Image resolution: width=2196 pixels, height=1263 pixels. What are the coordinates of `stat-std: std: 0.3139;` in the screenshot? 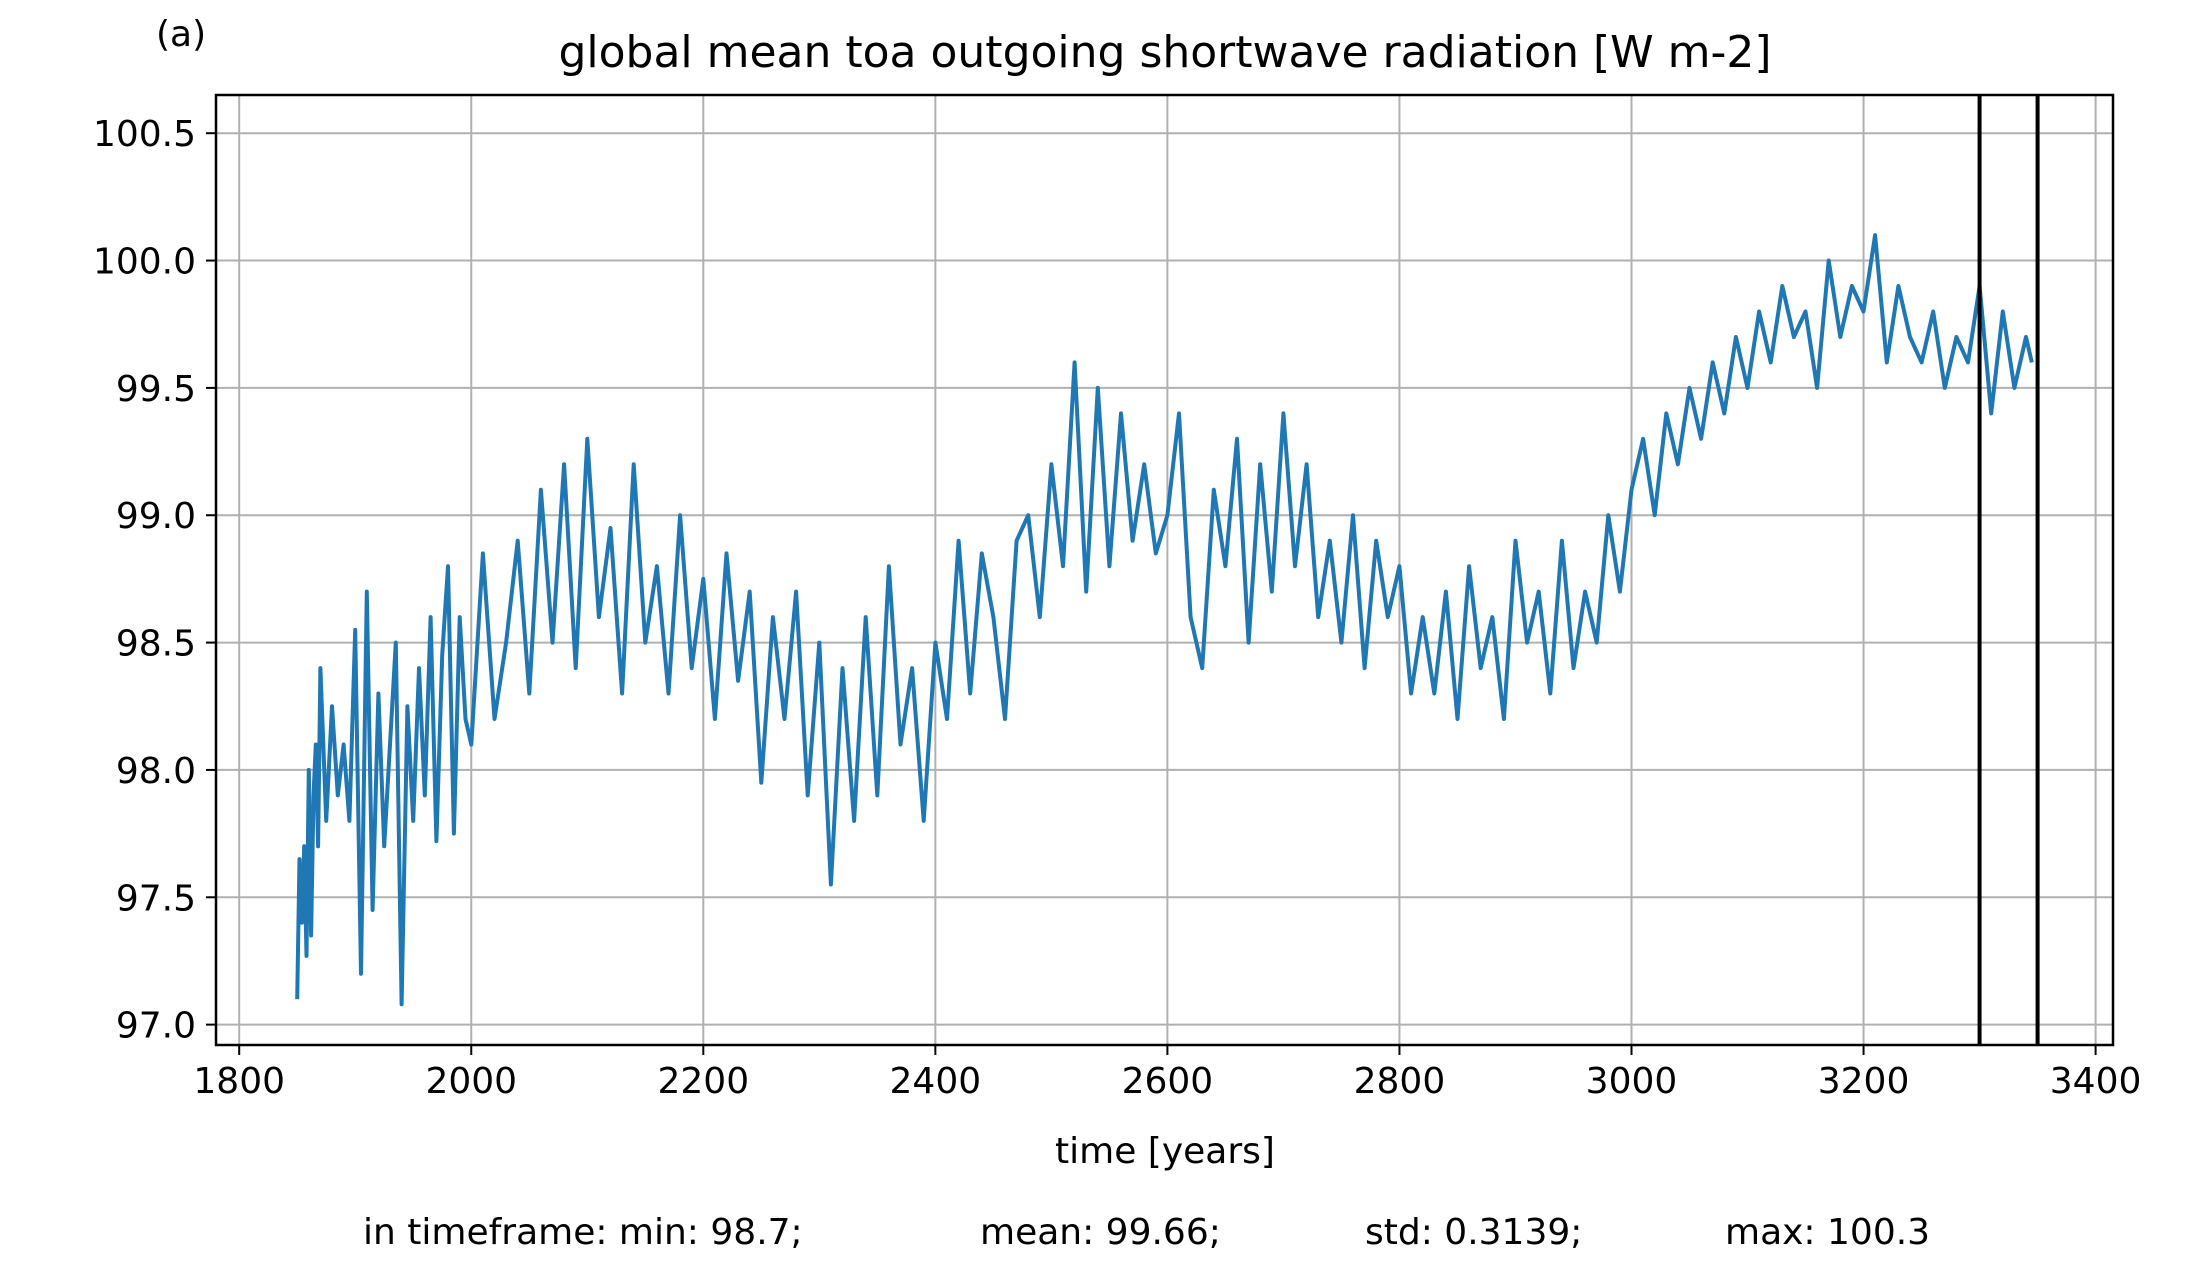 It's located at (1473, 1232).